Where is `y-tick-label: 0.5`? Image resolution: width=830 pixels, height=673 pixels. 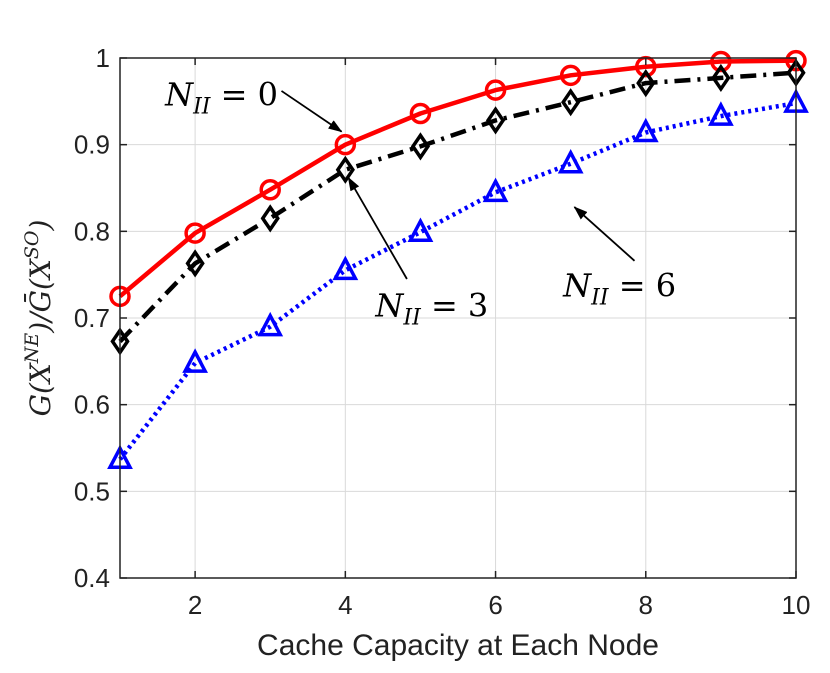
y-tick-label: 0.5 is located at coordinates (92, 491).